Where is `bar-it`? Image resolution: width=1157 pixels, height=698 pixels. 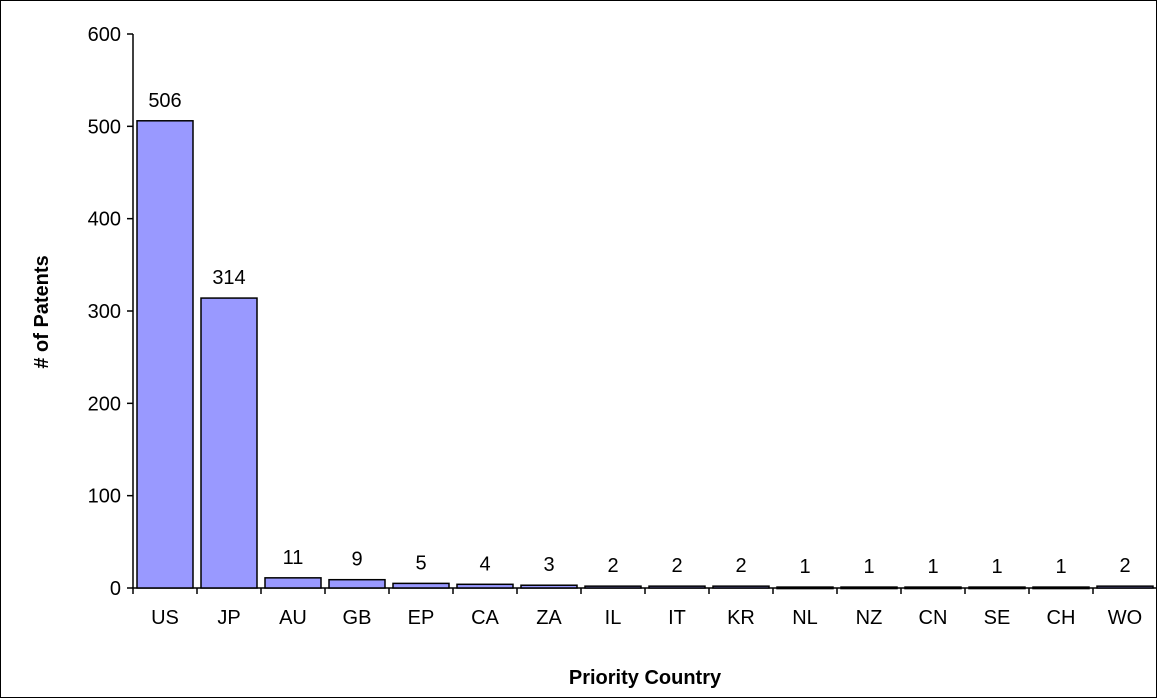
bar-it is located at coordinates (677, 587).